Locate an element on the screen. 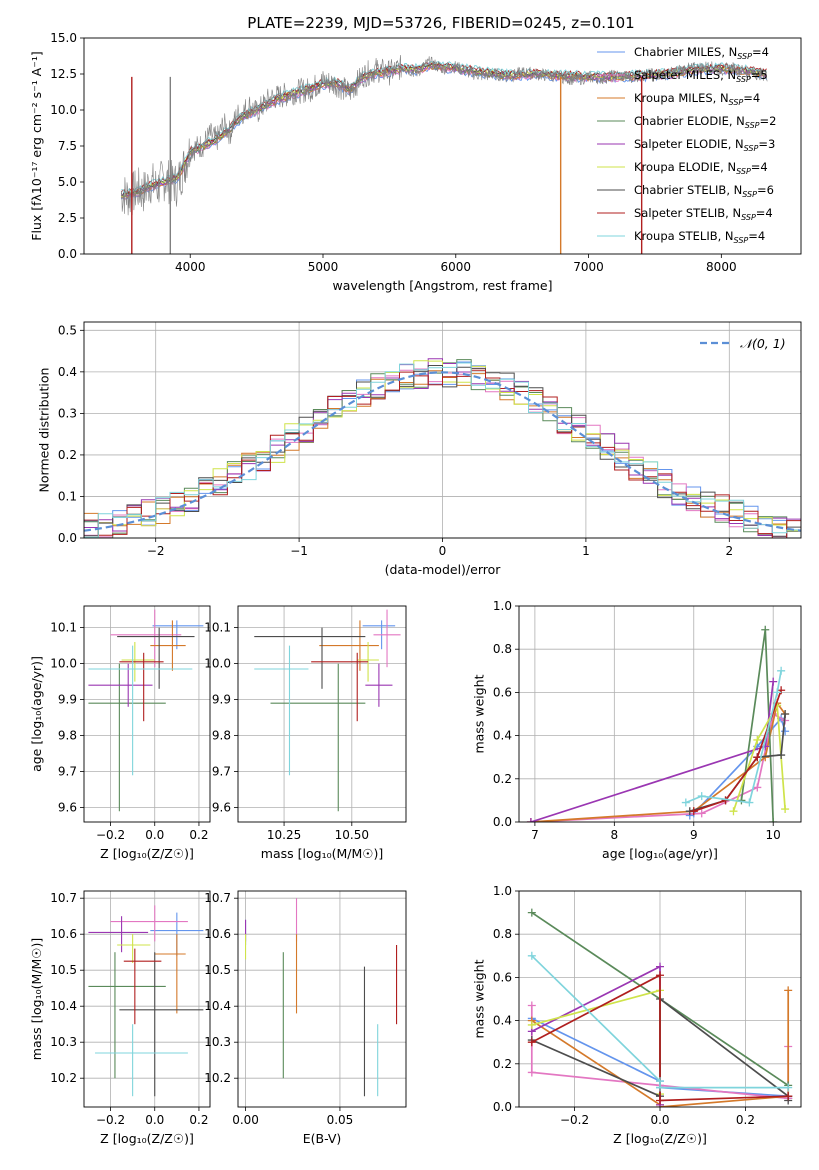  y-axis-label: age [log₁₀(age/yr)] is located at coordinates (36, 714).